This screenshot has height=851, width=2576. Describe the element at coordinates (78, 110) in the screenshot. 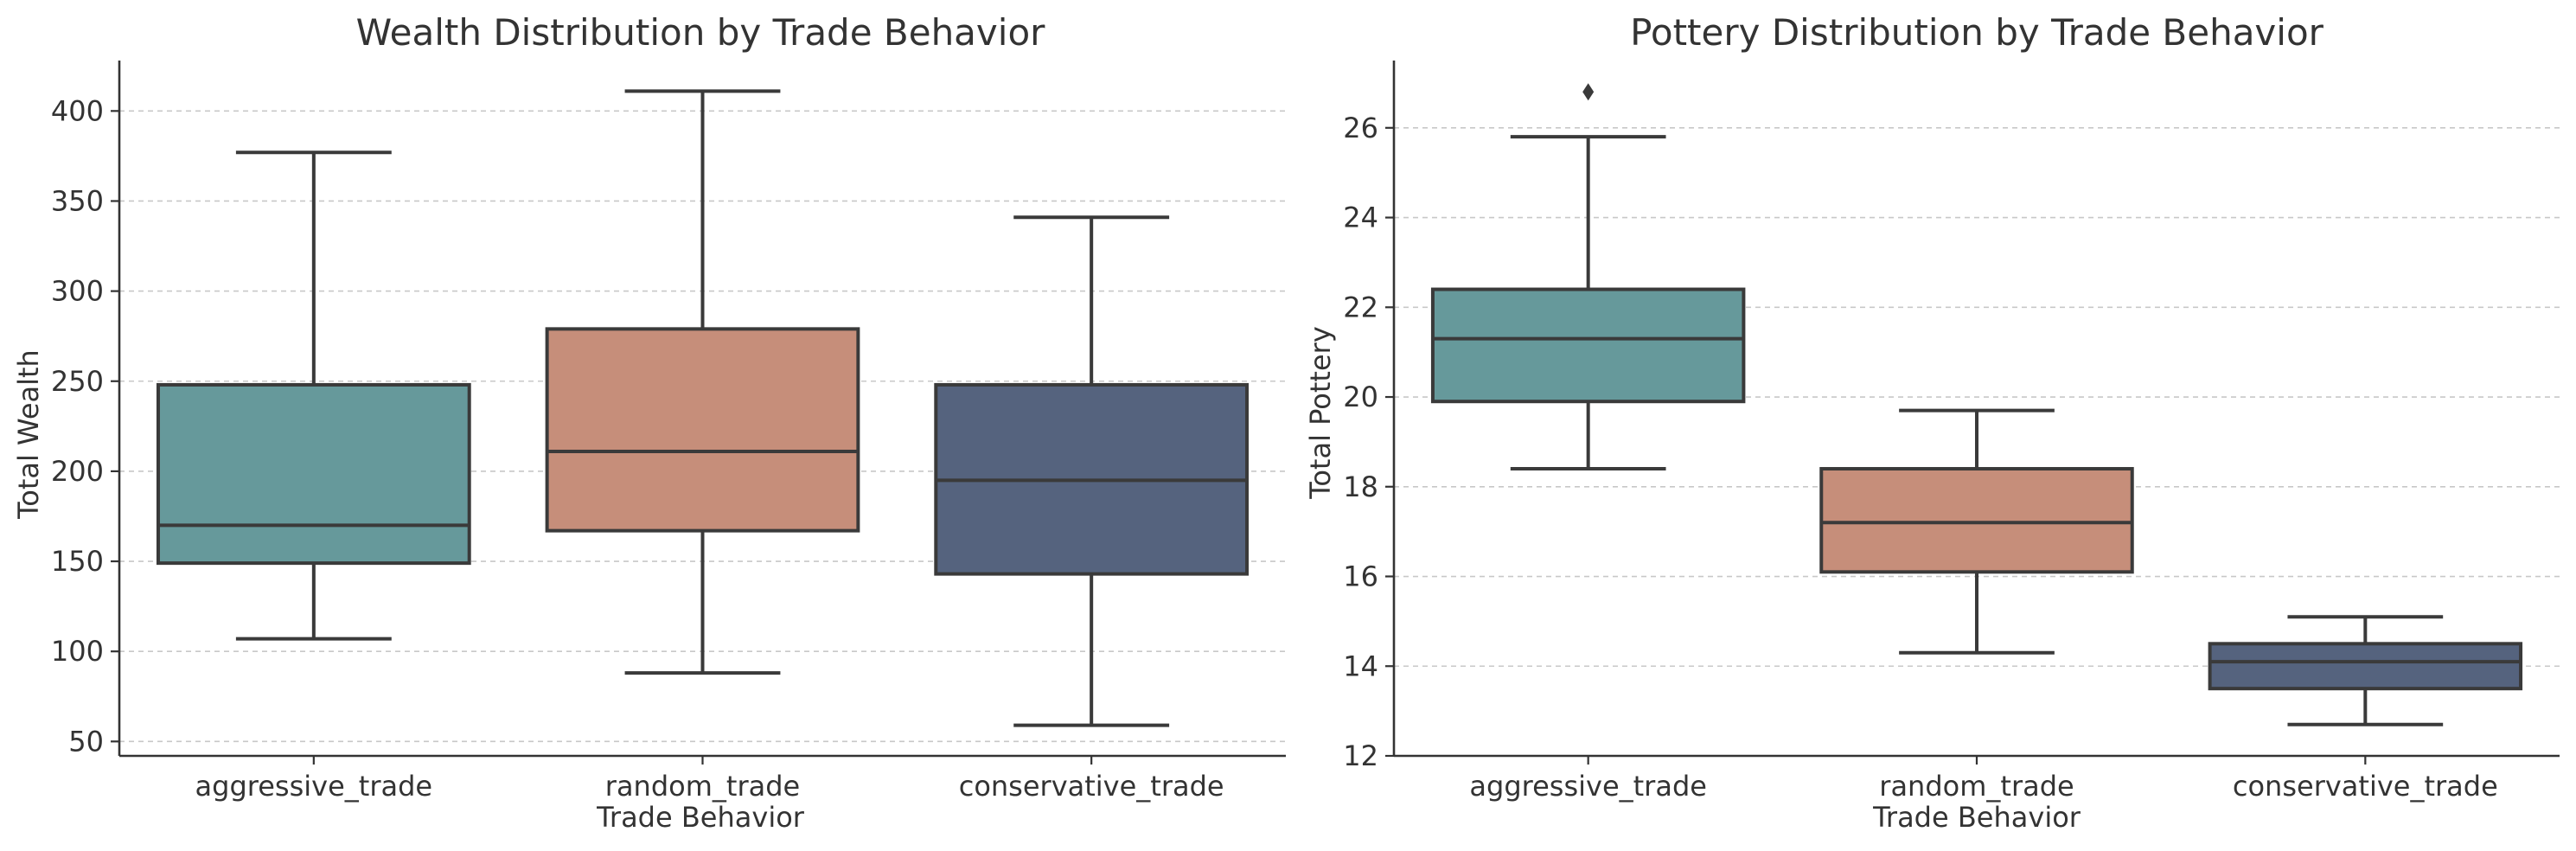

I see `wealth-ytick-label: 400` at that location.